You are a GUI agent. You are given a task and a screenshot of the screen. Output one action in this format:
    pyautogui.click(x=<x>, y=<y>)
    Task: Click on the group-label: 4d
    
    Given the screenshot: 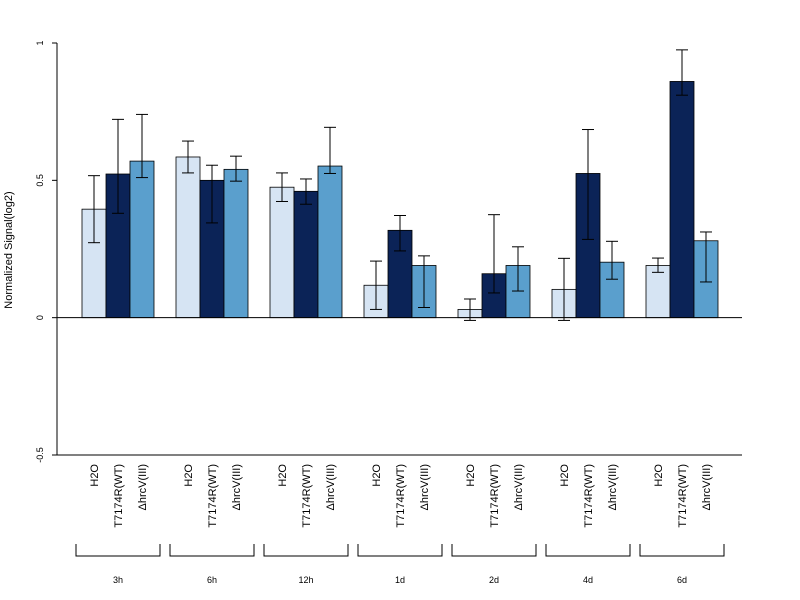 What is the action you would take?
    pyautogui.click(x=588, y=580)
    